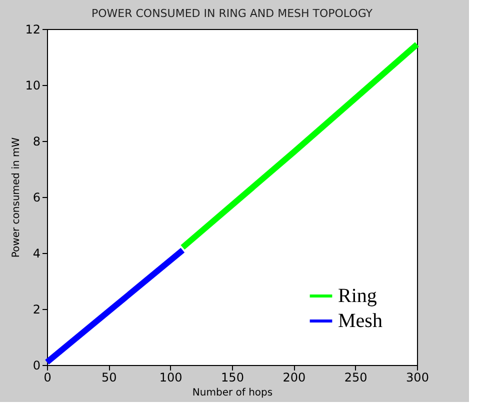 This screenshot has width=477, height=410. I want to click on x-tick-label: 300, so click(417, 377).